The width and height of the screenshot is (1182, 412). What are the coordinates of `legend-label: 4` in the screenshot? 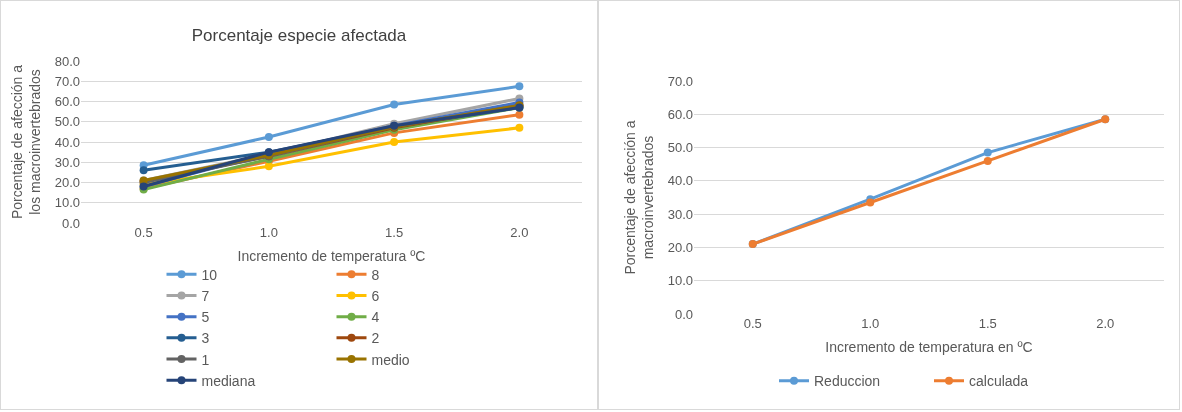 It's located at (375, 317).